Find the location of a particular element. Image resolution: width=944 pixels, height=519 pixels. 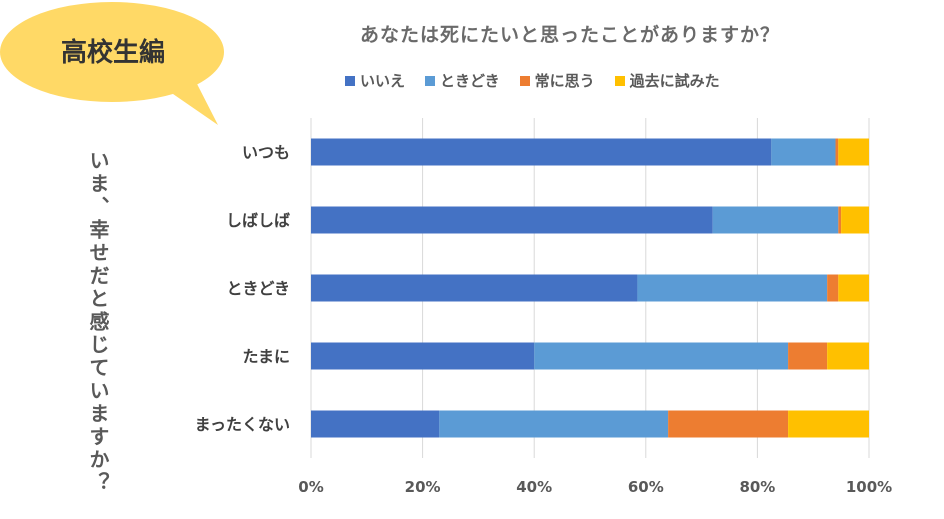

legend-item: ときどき is located at coordinates (462, 80).